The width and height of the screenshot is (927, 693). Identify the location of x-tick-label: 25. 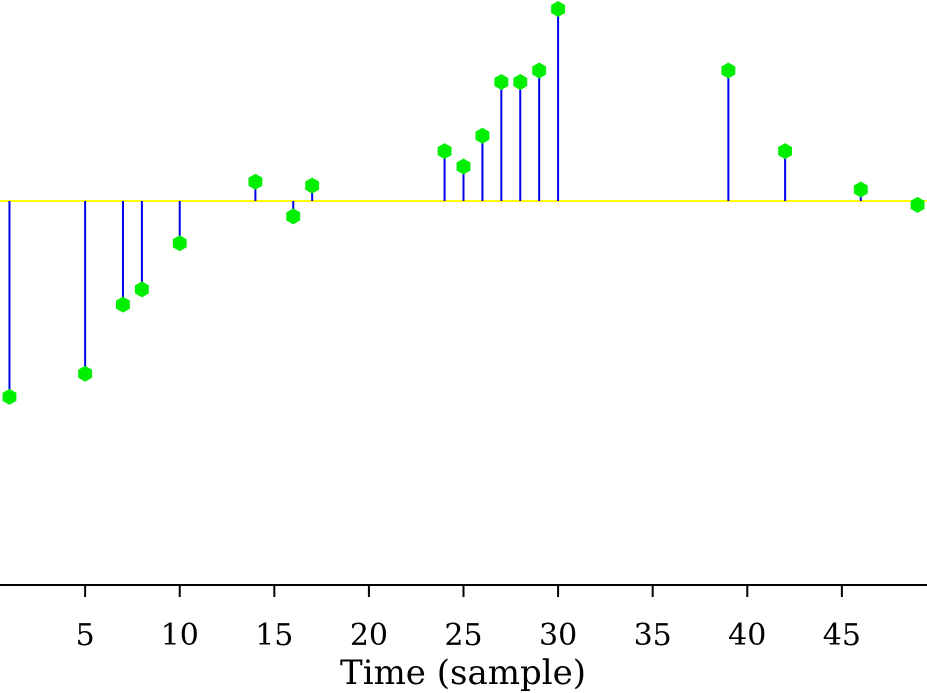
(463, 635).